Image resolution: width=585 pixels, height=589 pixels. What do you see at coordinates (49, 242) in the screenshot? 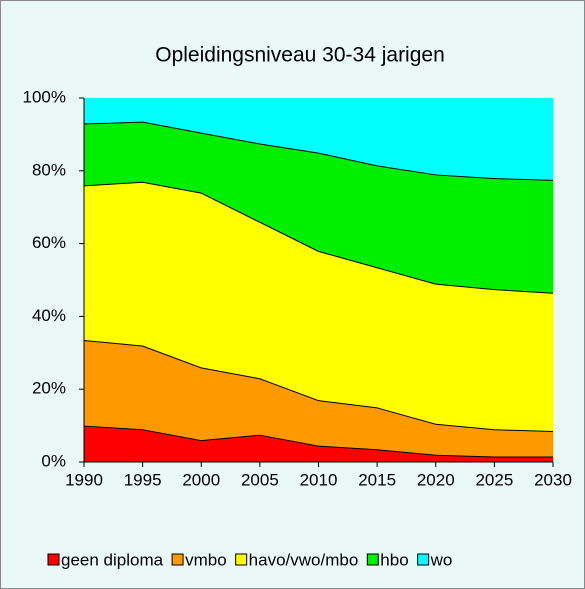
I see `y-tick-label: 60%` at bounding box center [49, 242].